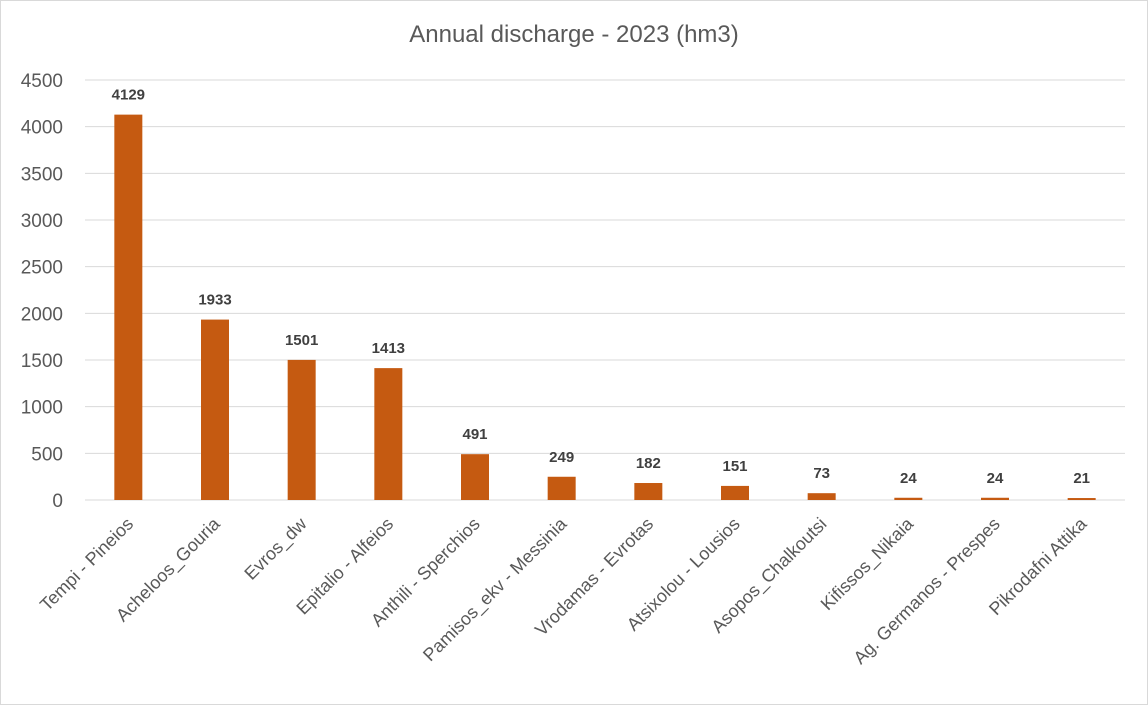 The height and width of the screenshot is (705, 1148). I want to click on y-tick-label: 2500, so click(42, 268).